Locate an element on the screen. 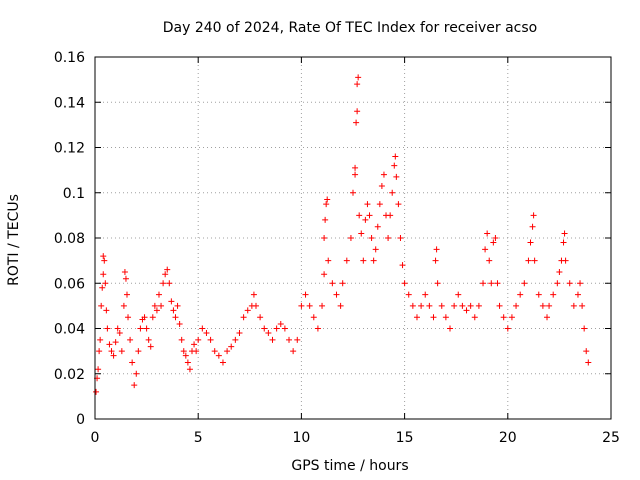  y-tick-label: 0 is located at coordinates (80, 420).